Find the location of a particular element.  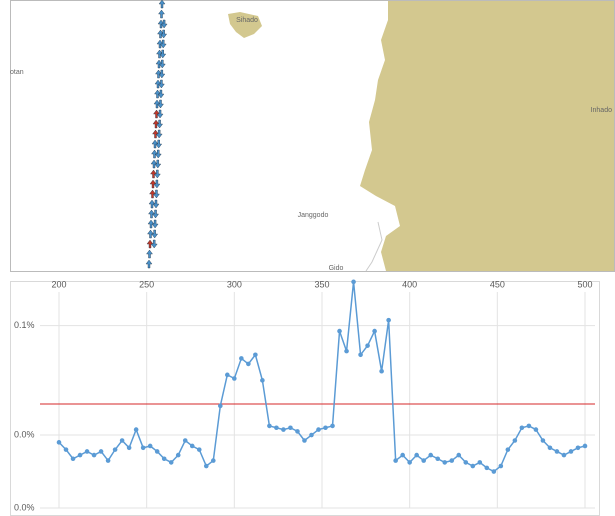

x-tick-label: 300 is located at coordinates (234, 284).